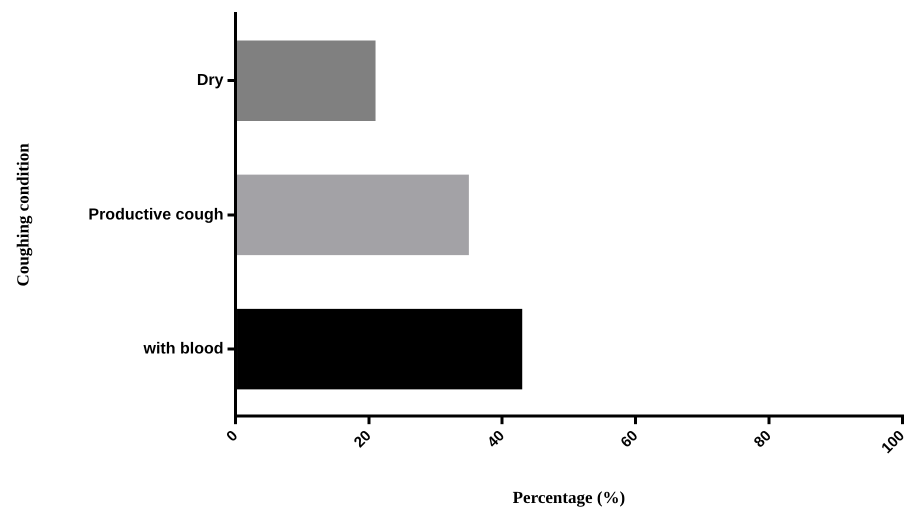 The width and height of the screenshot is (918, 523). Describe the element at coordinates (232, 436) in the screenshot. I see `x-tick-label: 0` at that location.